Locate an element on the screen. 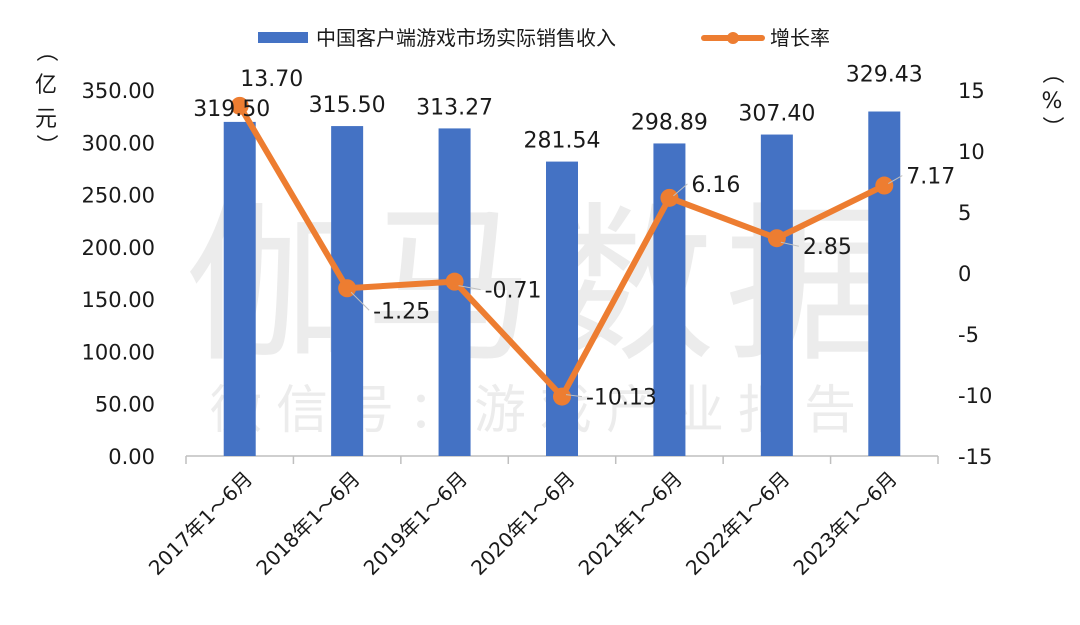  y-left-tick-label: 50.00 is located at coordinates (125, 405).